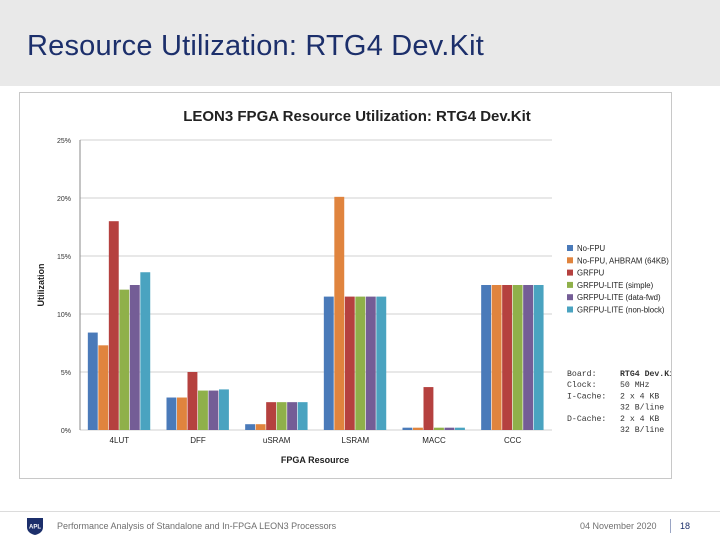 The width and height of the screenshot is (720, 540). Describe the element at coordinates (581, 374) in the screenshot. I see `annotation-label: Board:` at that location.